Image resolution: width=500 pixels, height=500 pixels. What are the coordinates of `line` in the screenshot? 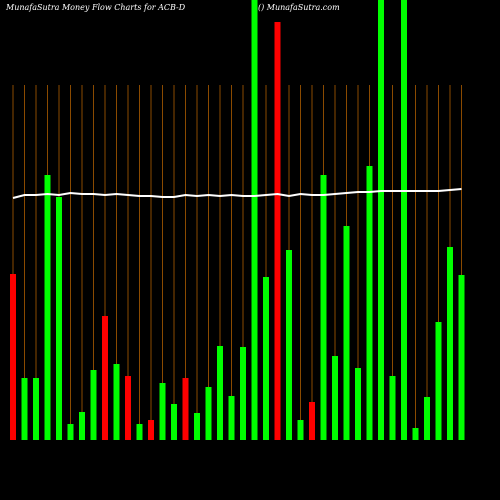 It's located at (237, 193).